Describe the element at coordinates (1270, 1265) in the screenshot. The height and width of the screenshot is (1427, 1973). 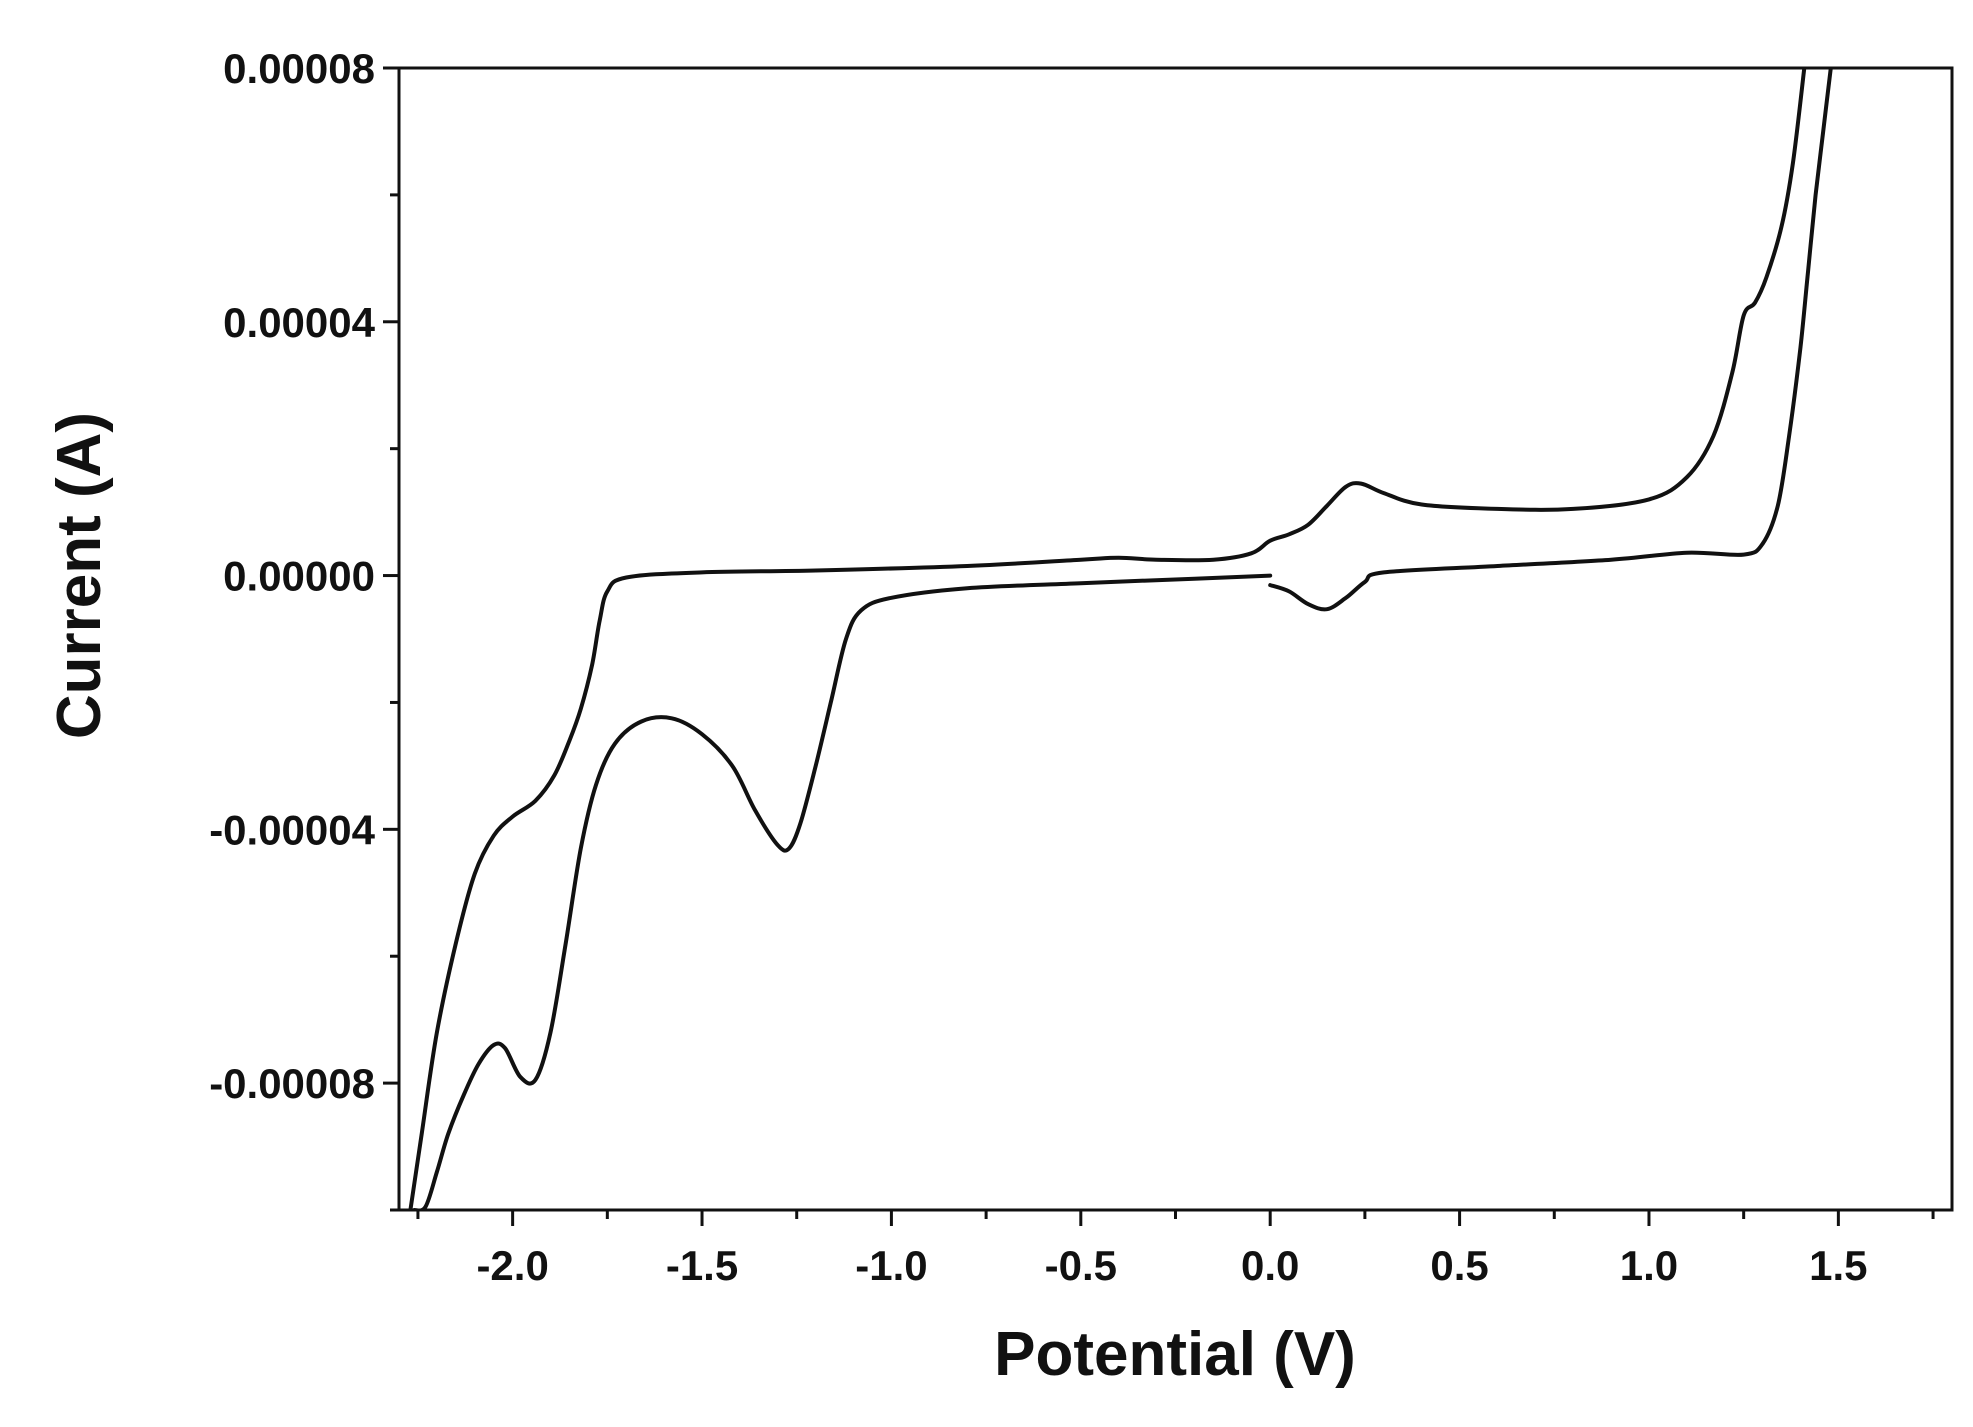
I see `x-tick-label: 0.0` at that location.